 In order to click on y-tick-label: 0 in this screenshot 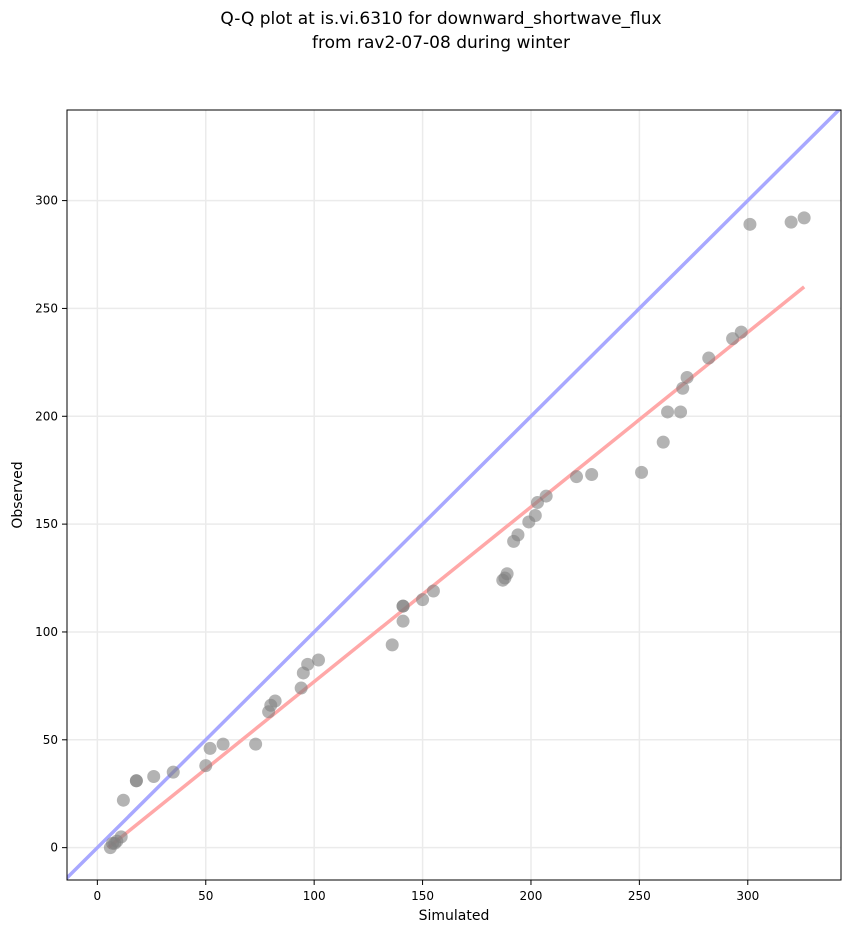, I will do `click(54, 848)`.